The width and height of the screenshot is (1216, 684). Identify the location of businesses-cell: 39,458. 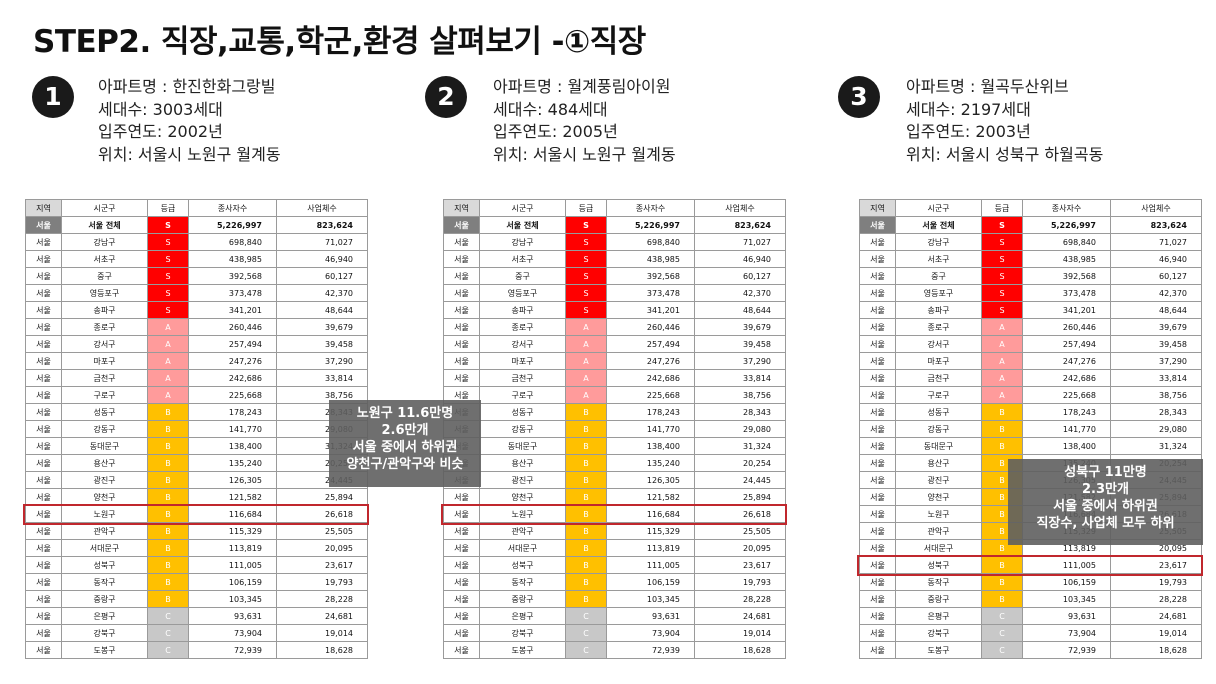
(1156, 344).